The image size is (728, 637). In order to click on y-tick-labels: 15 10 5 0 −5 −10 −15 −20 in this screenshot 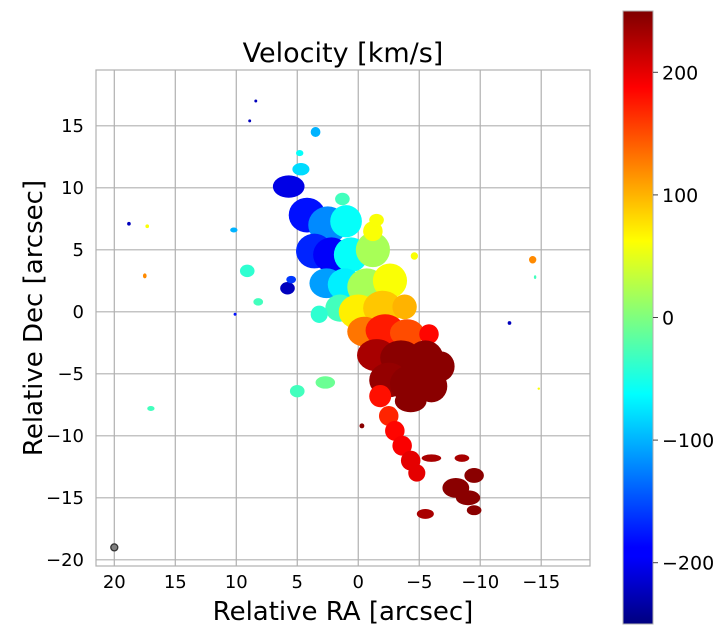, I will do `click(65, 343)`.